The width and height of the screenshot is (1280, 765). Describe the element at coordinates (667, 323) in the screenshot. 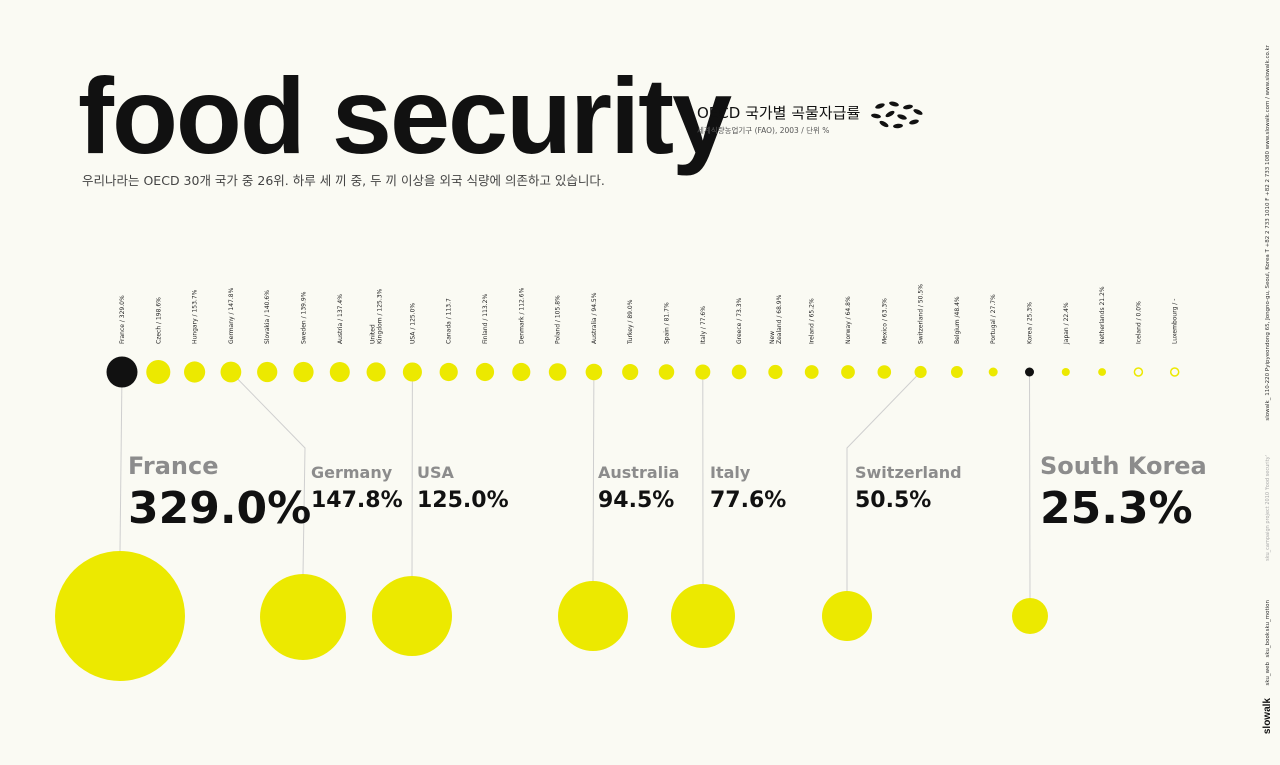

I see `country-label: Spain / 81.7%` at that location.